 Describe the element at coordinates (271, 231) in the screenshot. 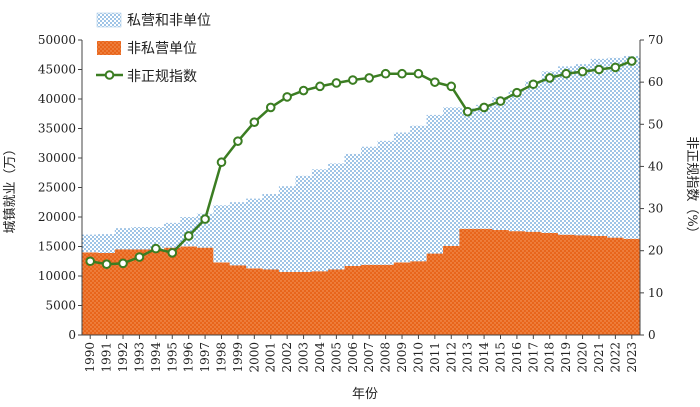

I see `area-private-2001` at that location.